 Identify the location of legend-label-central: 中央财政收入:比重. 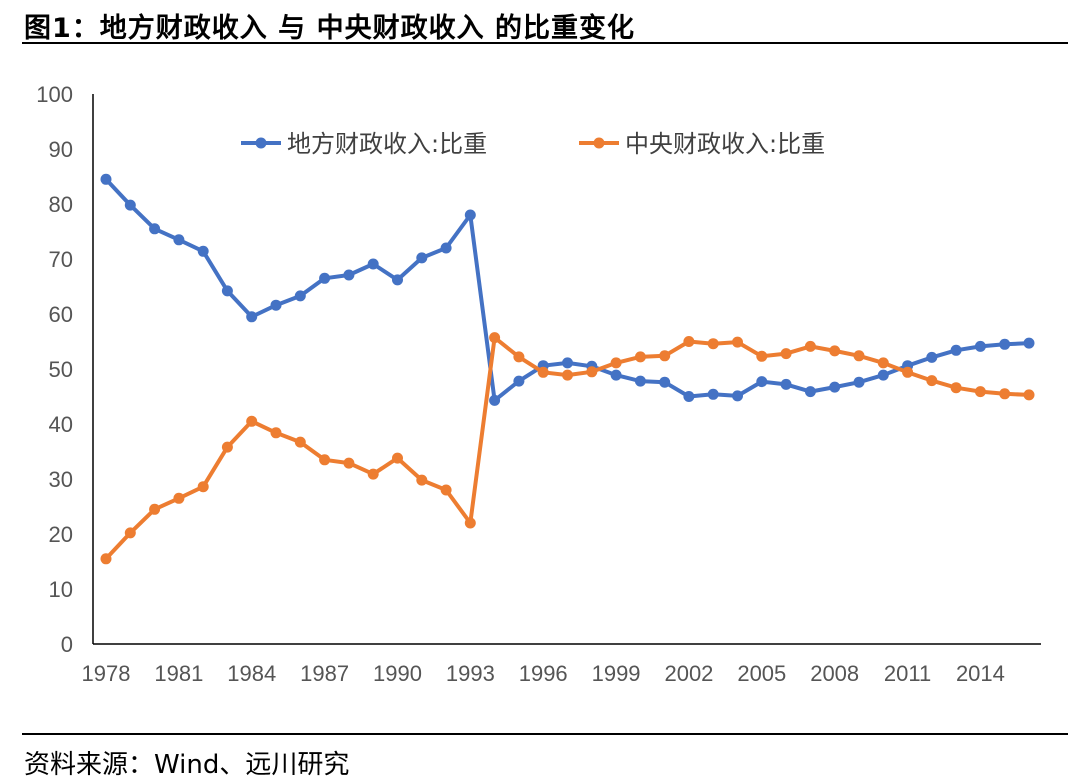
(725, 144).